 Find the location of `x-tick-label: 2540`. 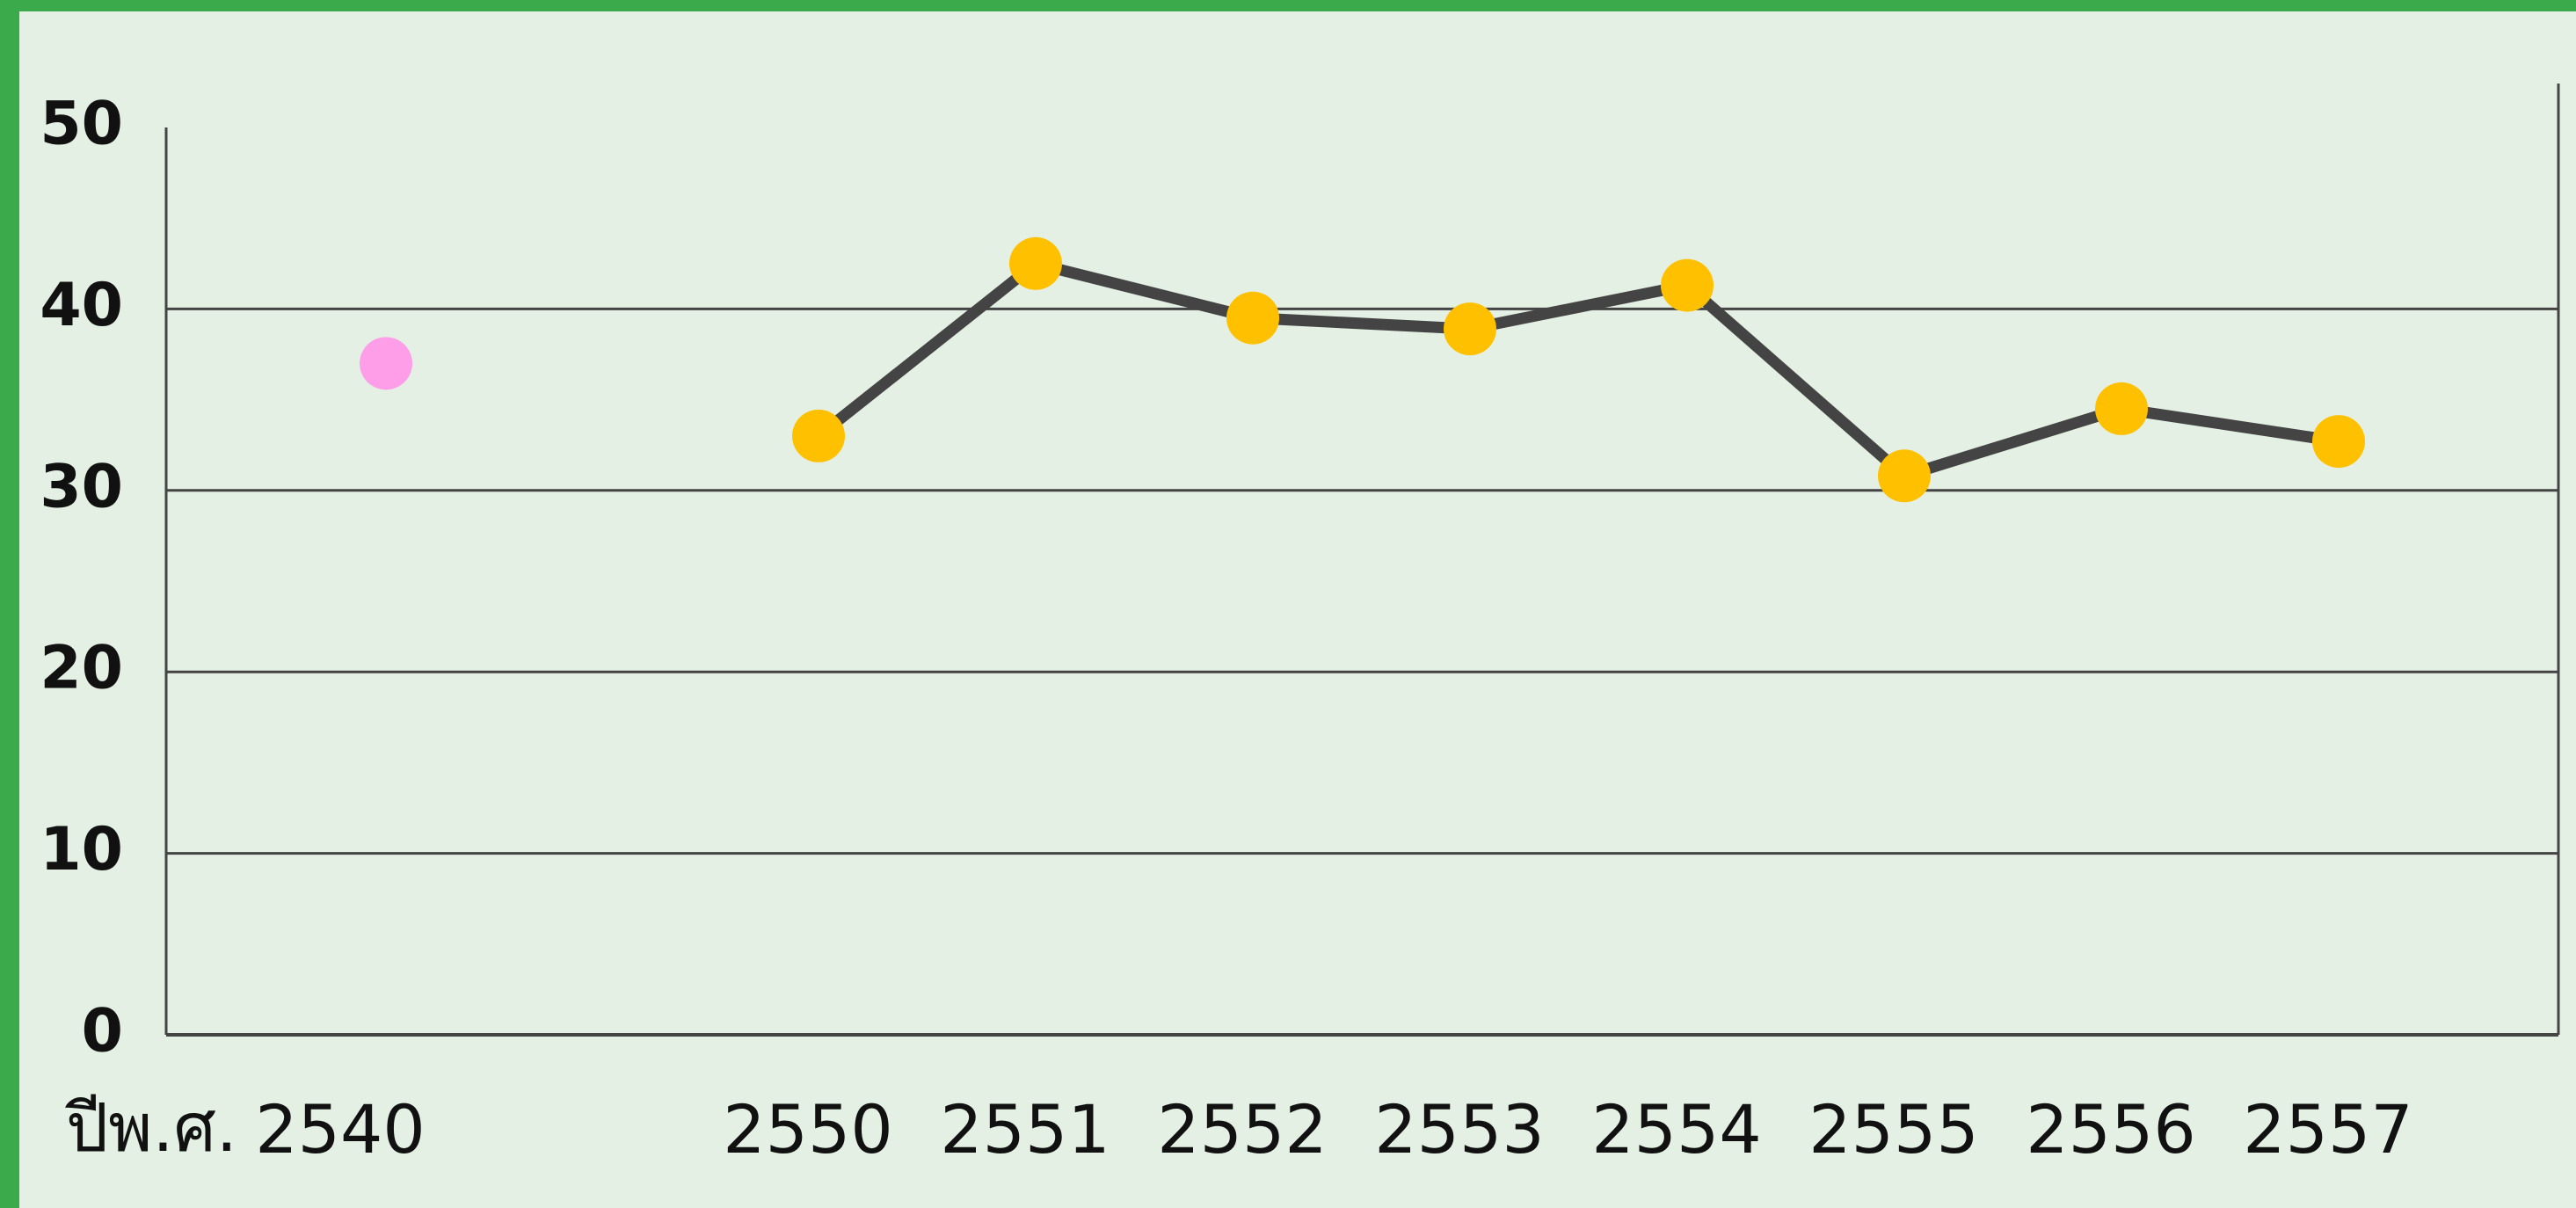

x-tick-label: 2540 is located at coordinates (340, 1129).